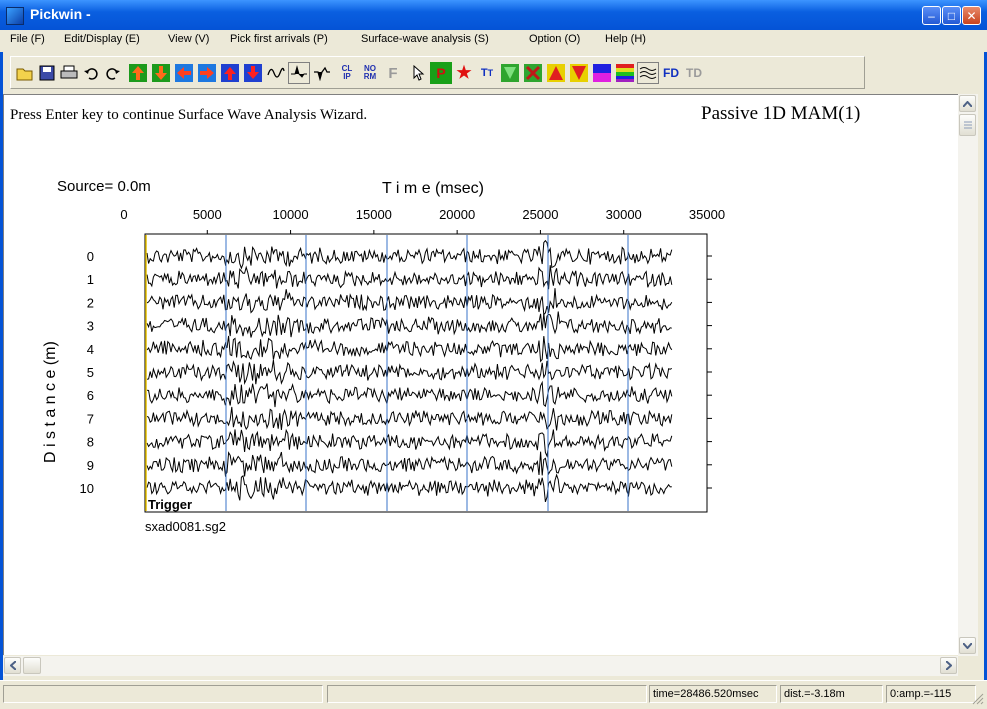 This screenshot has height=709, width=987. I want to click on menu-pick-first-arrivals: Pick first arrivals (P), so click(279, 39).